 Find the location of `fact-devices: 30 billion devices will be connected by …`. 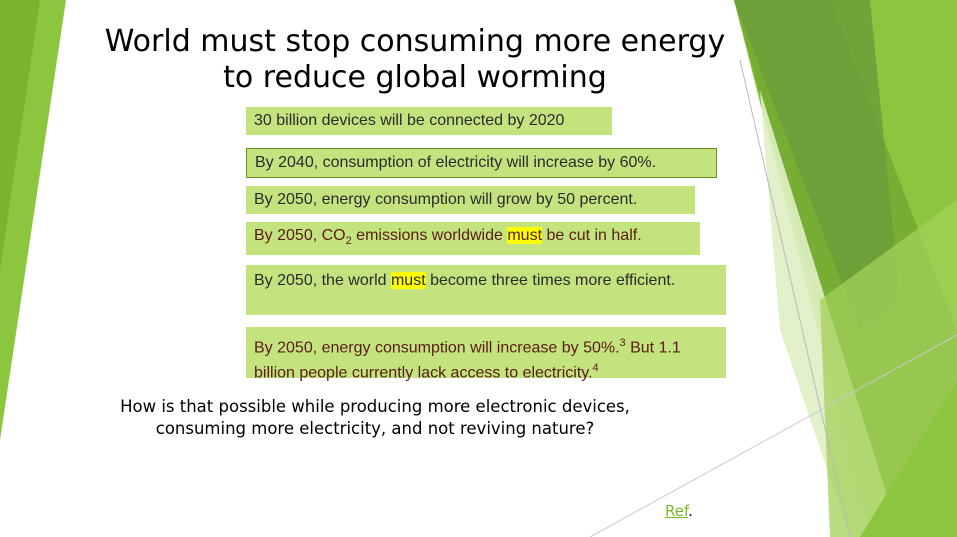

fact-devices: 30 billion devices will be connected by … is located at coordinates (429, 121).